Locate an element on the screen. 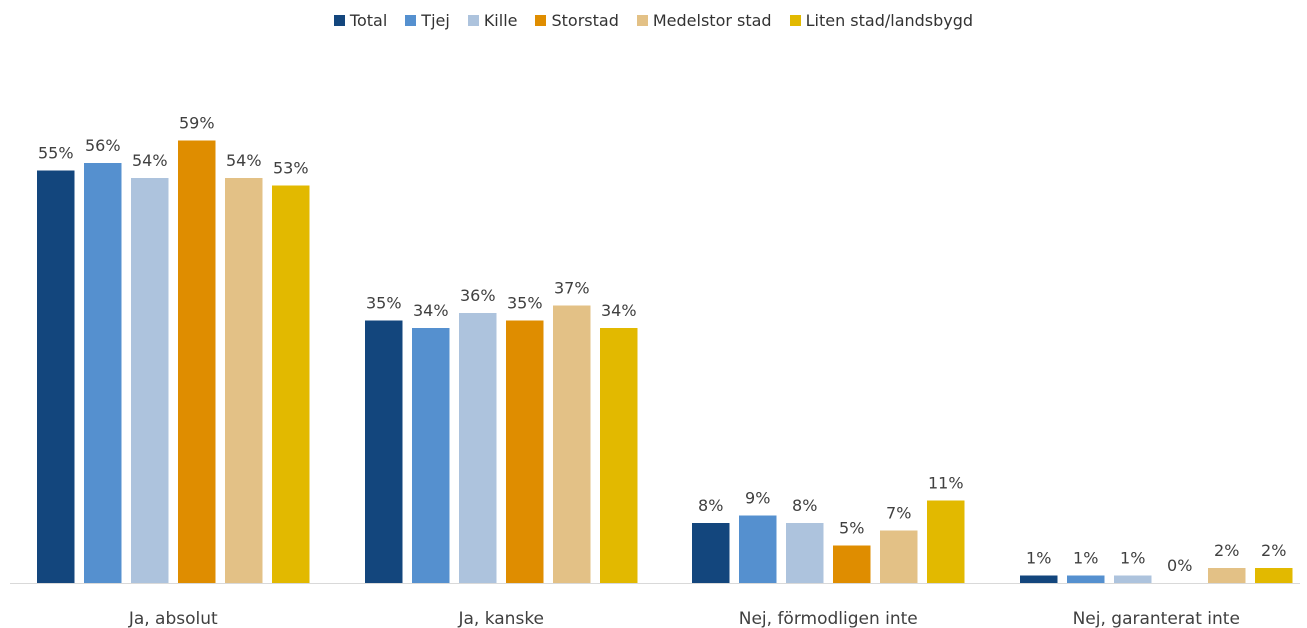  legend-item-kille: Kille is located at coordinates (492, 20).